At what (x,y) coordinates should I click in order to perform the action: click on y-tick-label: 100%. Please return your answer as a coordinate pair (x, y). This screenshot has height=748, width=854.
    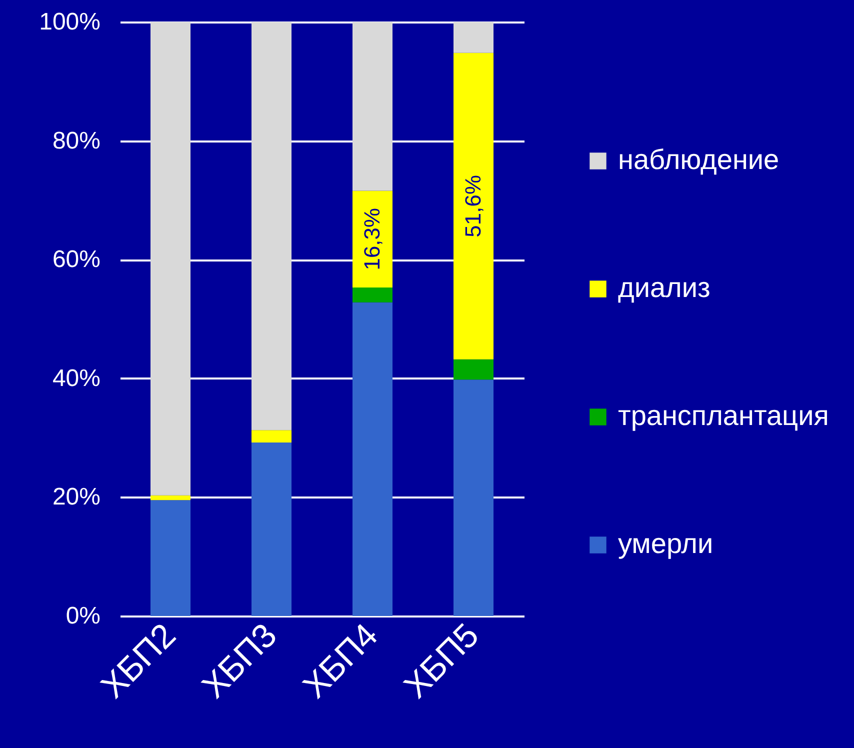
    Looking at the image, I should click on (69, 22).